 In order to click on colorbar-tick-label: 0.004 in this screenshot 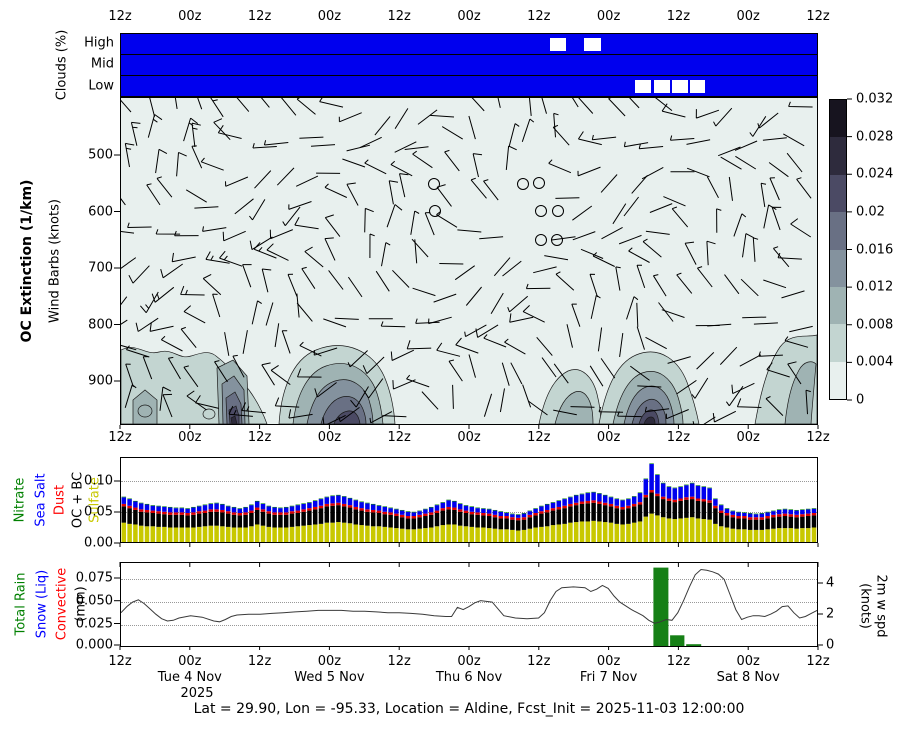, I will do `click(875, 362)`.